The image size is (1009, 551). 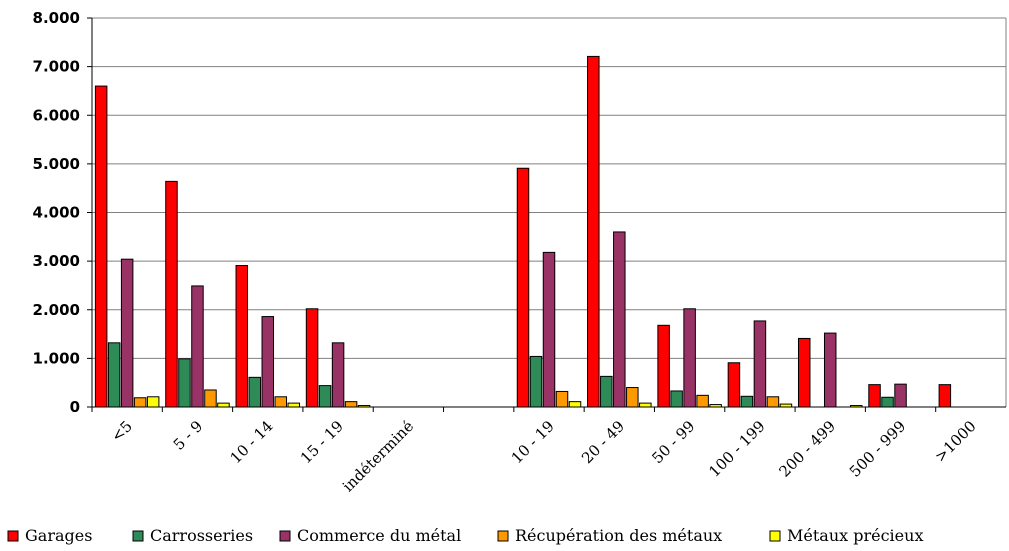 I want to click on legend-label: Métaux précieux, so click(x=855, y=535).